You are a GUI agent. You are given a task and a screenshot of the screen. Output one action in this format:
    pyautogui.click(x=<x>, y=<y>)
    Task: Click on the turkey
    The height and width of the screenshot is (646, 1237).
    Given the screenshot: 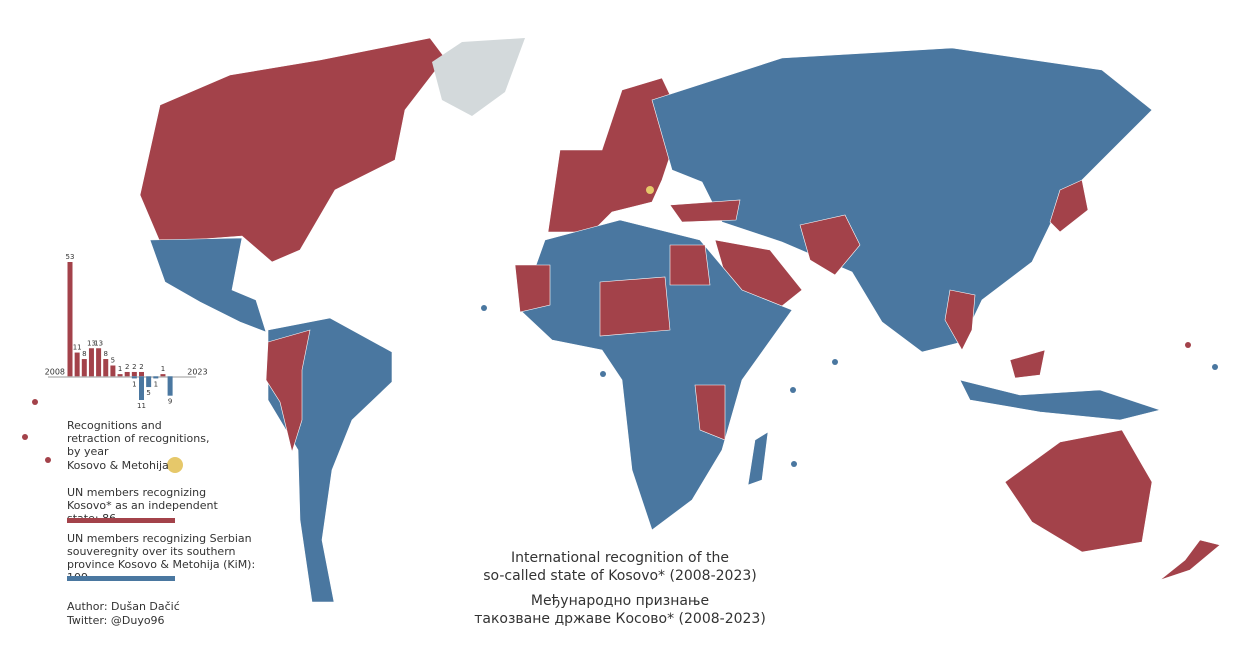 What is the action you would take?
    pyautogui.click(x=705, y=211)
    